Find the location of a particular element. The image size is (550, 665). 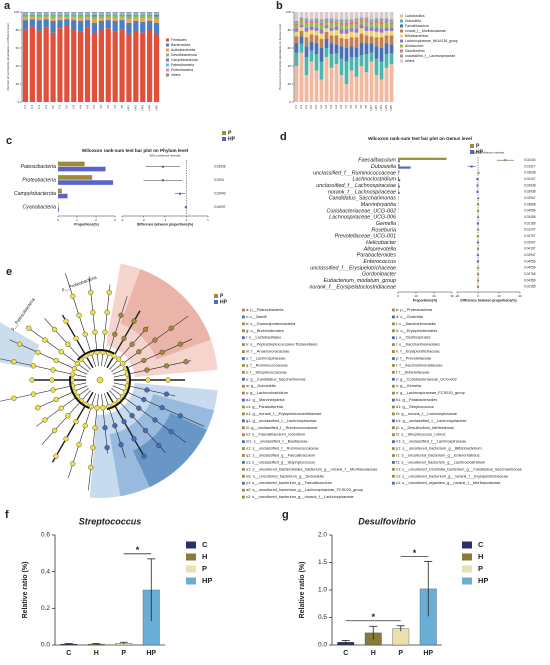

legend-item: o1: s__unclassified_f__Ruminococcaceae is located at coordinates (282, 448).